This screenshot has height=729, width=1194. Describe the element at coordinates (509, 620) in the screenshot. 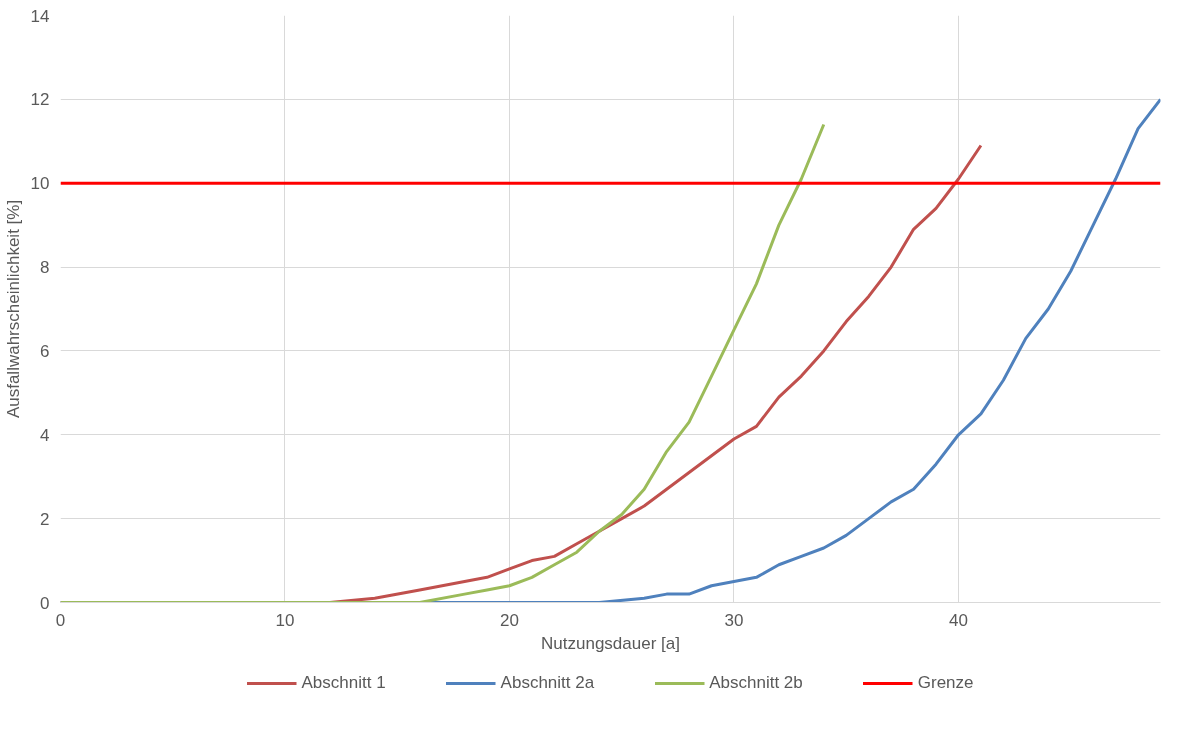

I see `x-tick-label: 20` at that location.